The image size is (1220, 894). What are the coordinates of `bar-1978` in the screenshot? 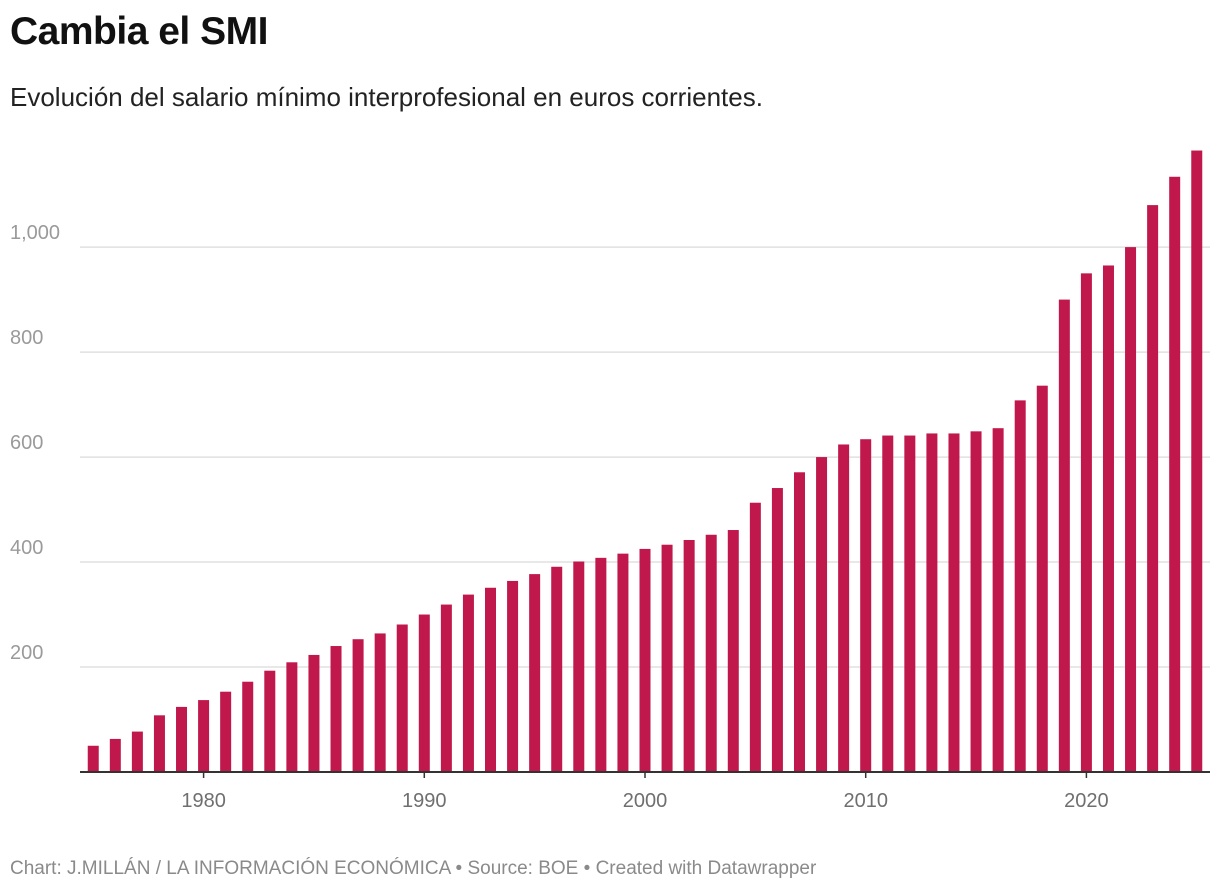 It's located at (159, 743).